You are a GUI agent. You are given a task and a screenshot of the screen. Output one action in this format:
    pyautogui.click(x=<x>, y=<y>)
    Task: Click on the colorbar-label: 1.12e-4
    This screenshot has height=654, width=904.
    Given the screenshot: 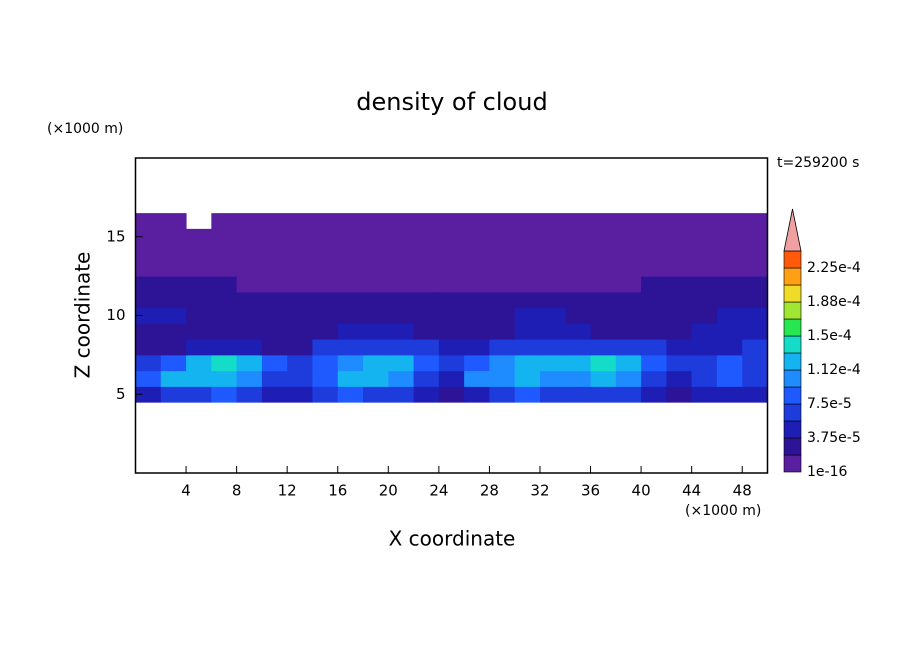 What is the action you would take?
    pyautogui.click(x=834, y=370)
    